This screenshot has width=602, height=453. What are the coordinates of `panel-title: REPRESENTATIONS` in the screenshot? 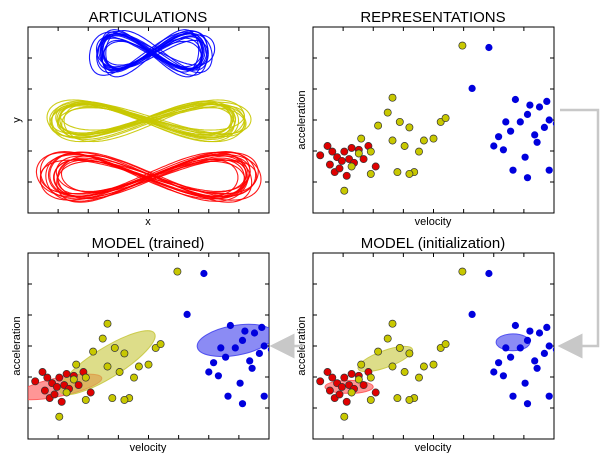 It's located at (432, 17).